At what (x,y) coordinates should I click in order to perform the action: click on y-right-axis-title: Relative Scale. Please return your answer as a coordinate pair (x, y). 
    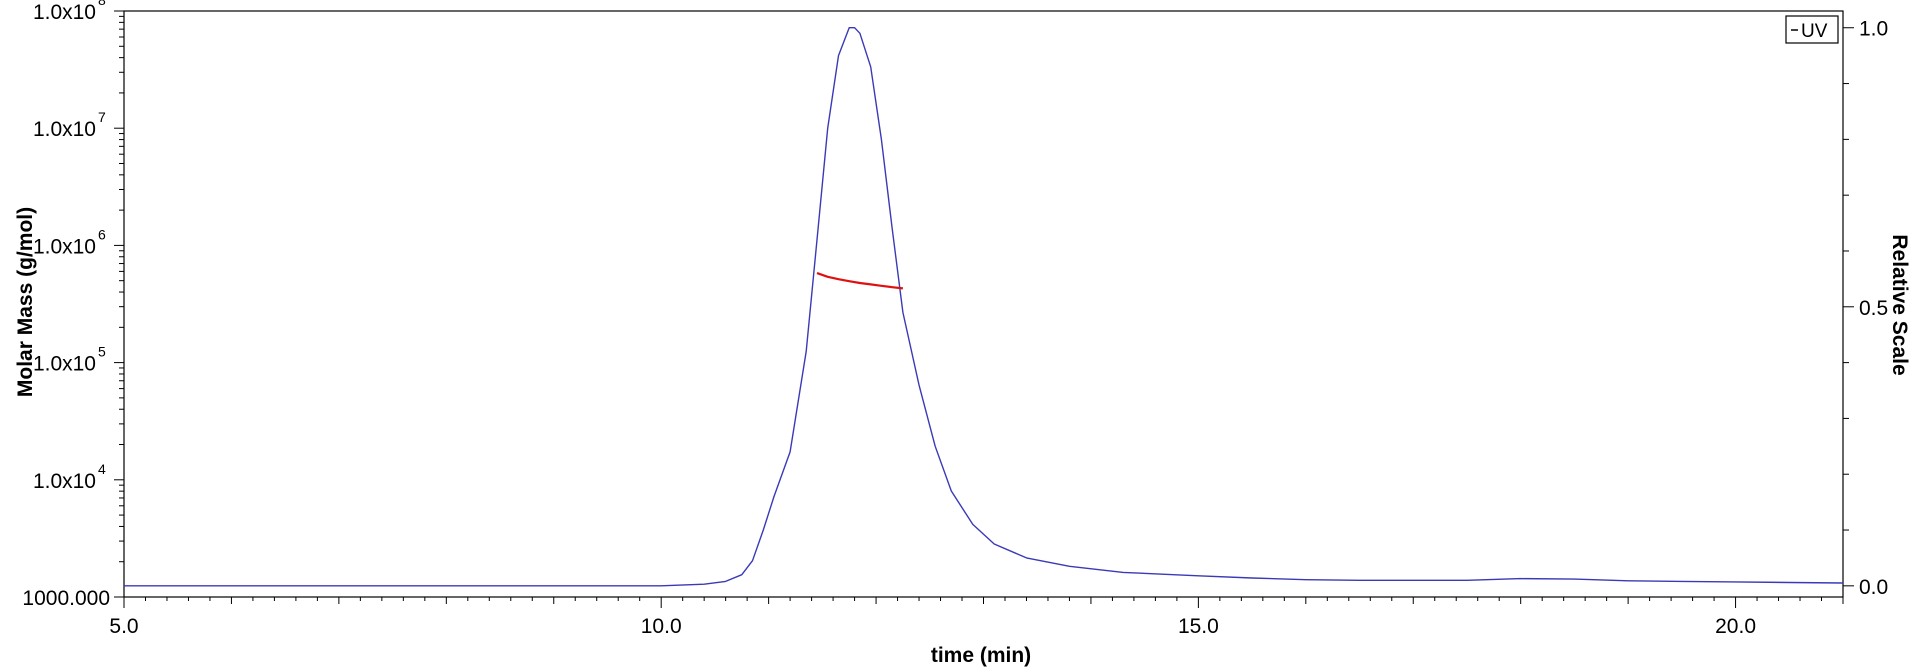
    Looking at the image, I should click on (1899, 304).